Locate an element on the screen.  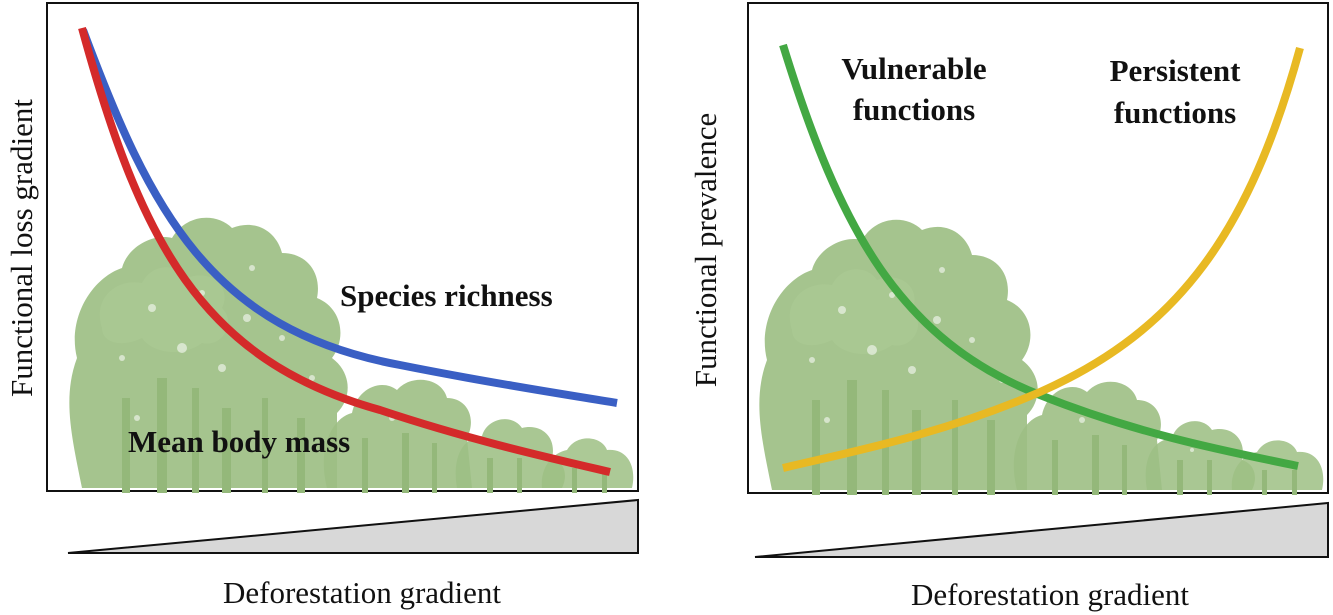
right-x-axis-label: Deforestation gradient is located at coordinates (1050, 594).